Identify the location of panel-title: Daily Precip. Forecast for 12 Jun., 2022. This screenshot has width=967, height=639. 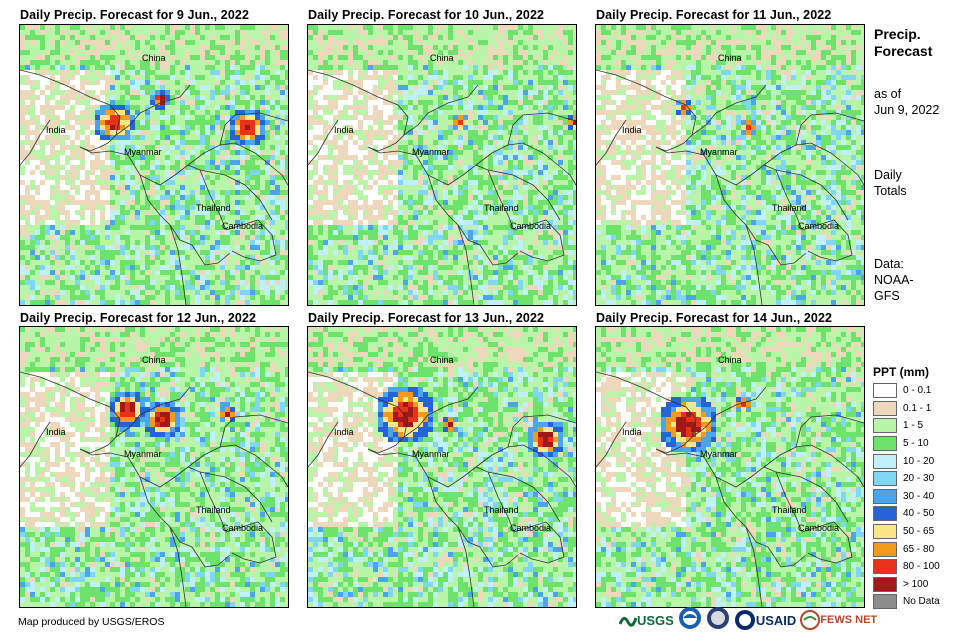
(138, 318).